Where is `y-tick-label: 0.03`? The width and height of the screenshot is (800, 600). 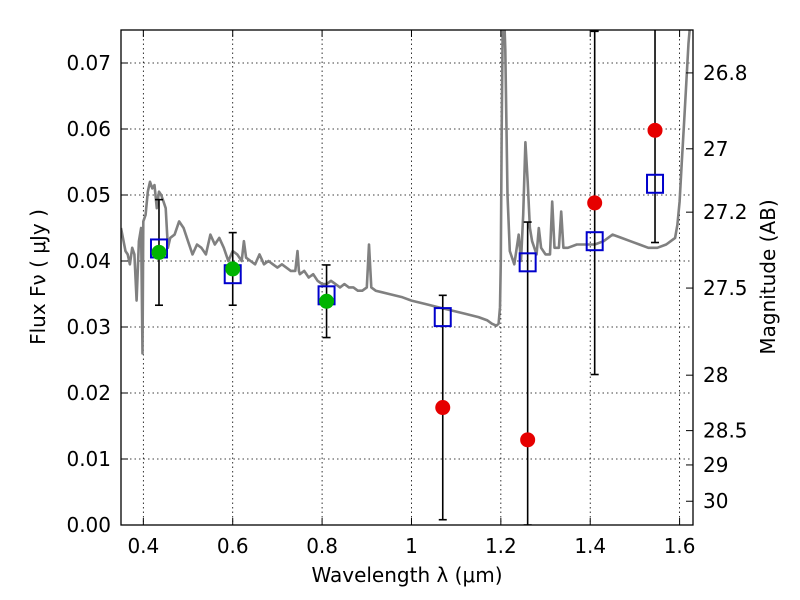 y-tick-label: 0.03 is located at coordinates (88, 327).